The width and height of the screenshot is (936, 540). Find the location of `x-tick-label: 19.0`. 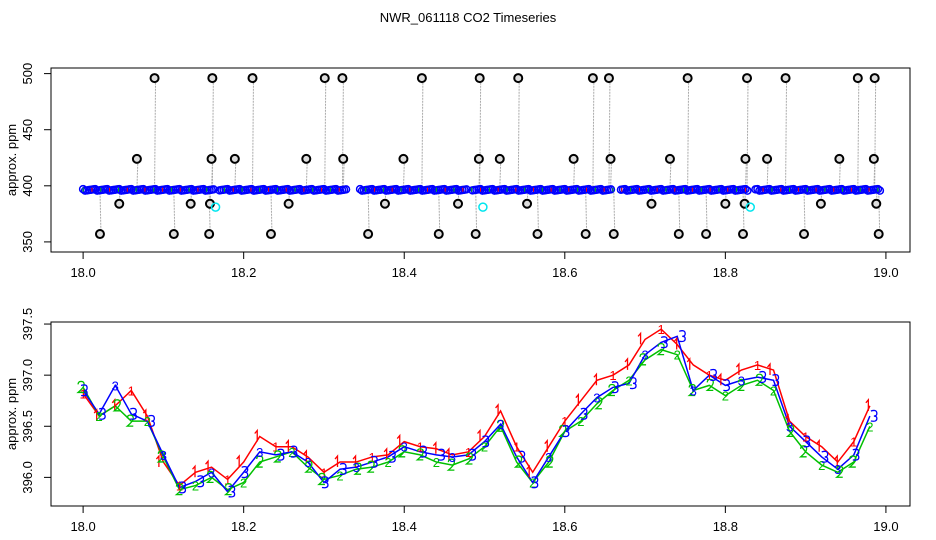

x-tick-label: 19.0 is located at coordinates (885, 272).